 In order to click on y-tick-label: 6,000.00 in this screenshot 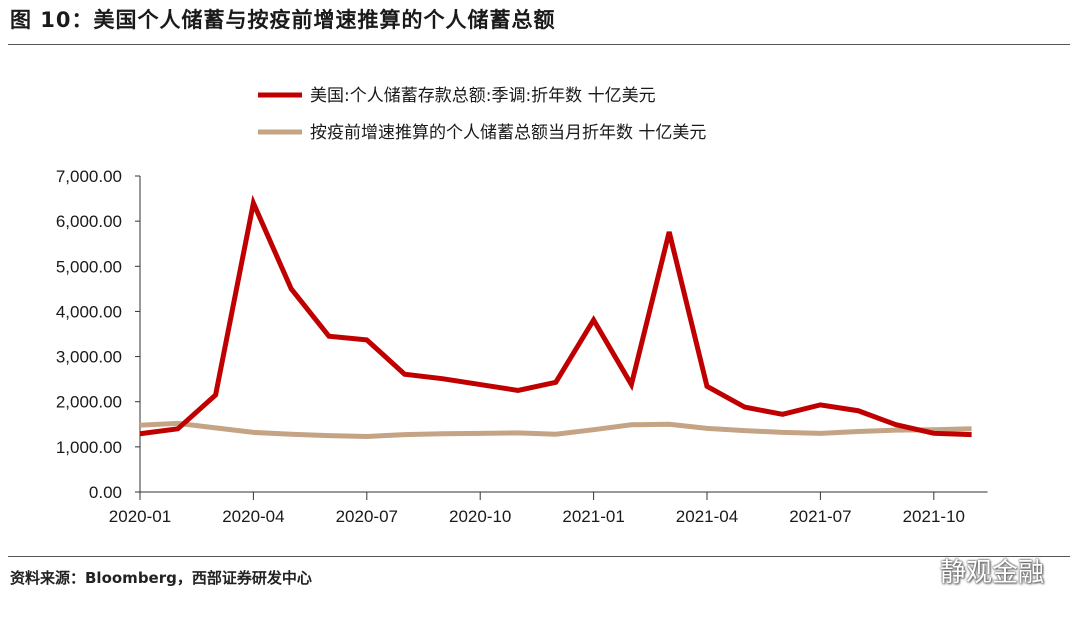, I will do `click(89, 221)`.